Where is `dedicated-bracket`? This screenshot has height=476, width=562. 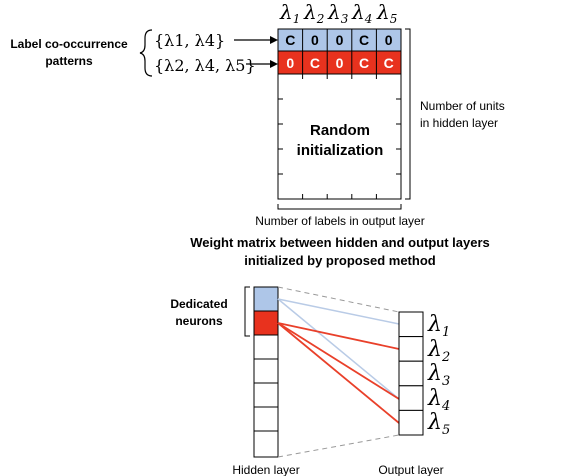
dedicated-bracket is located at coordinates (247, 311).